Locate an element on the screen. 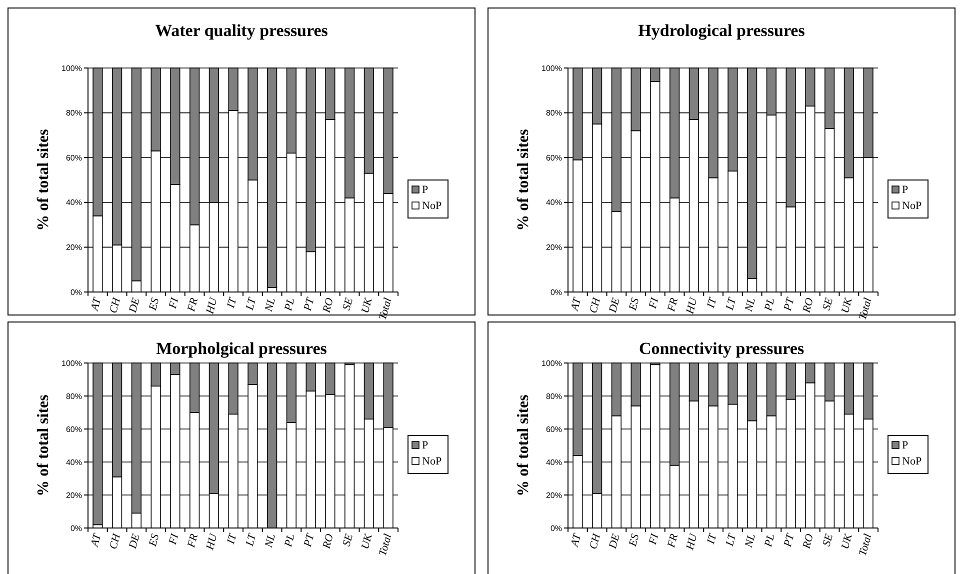 The width and height of the screenshot is (963, 574). chart-title: Connectivity pressures is located at coordinates (721, 348).